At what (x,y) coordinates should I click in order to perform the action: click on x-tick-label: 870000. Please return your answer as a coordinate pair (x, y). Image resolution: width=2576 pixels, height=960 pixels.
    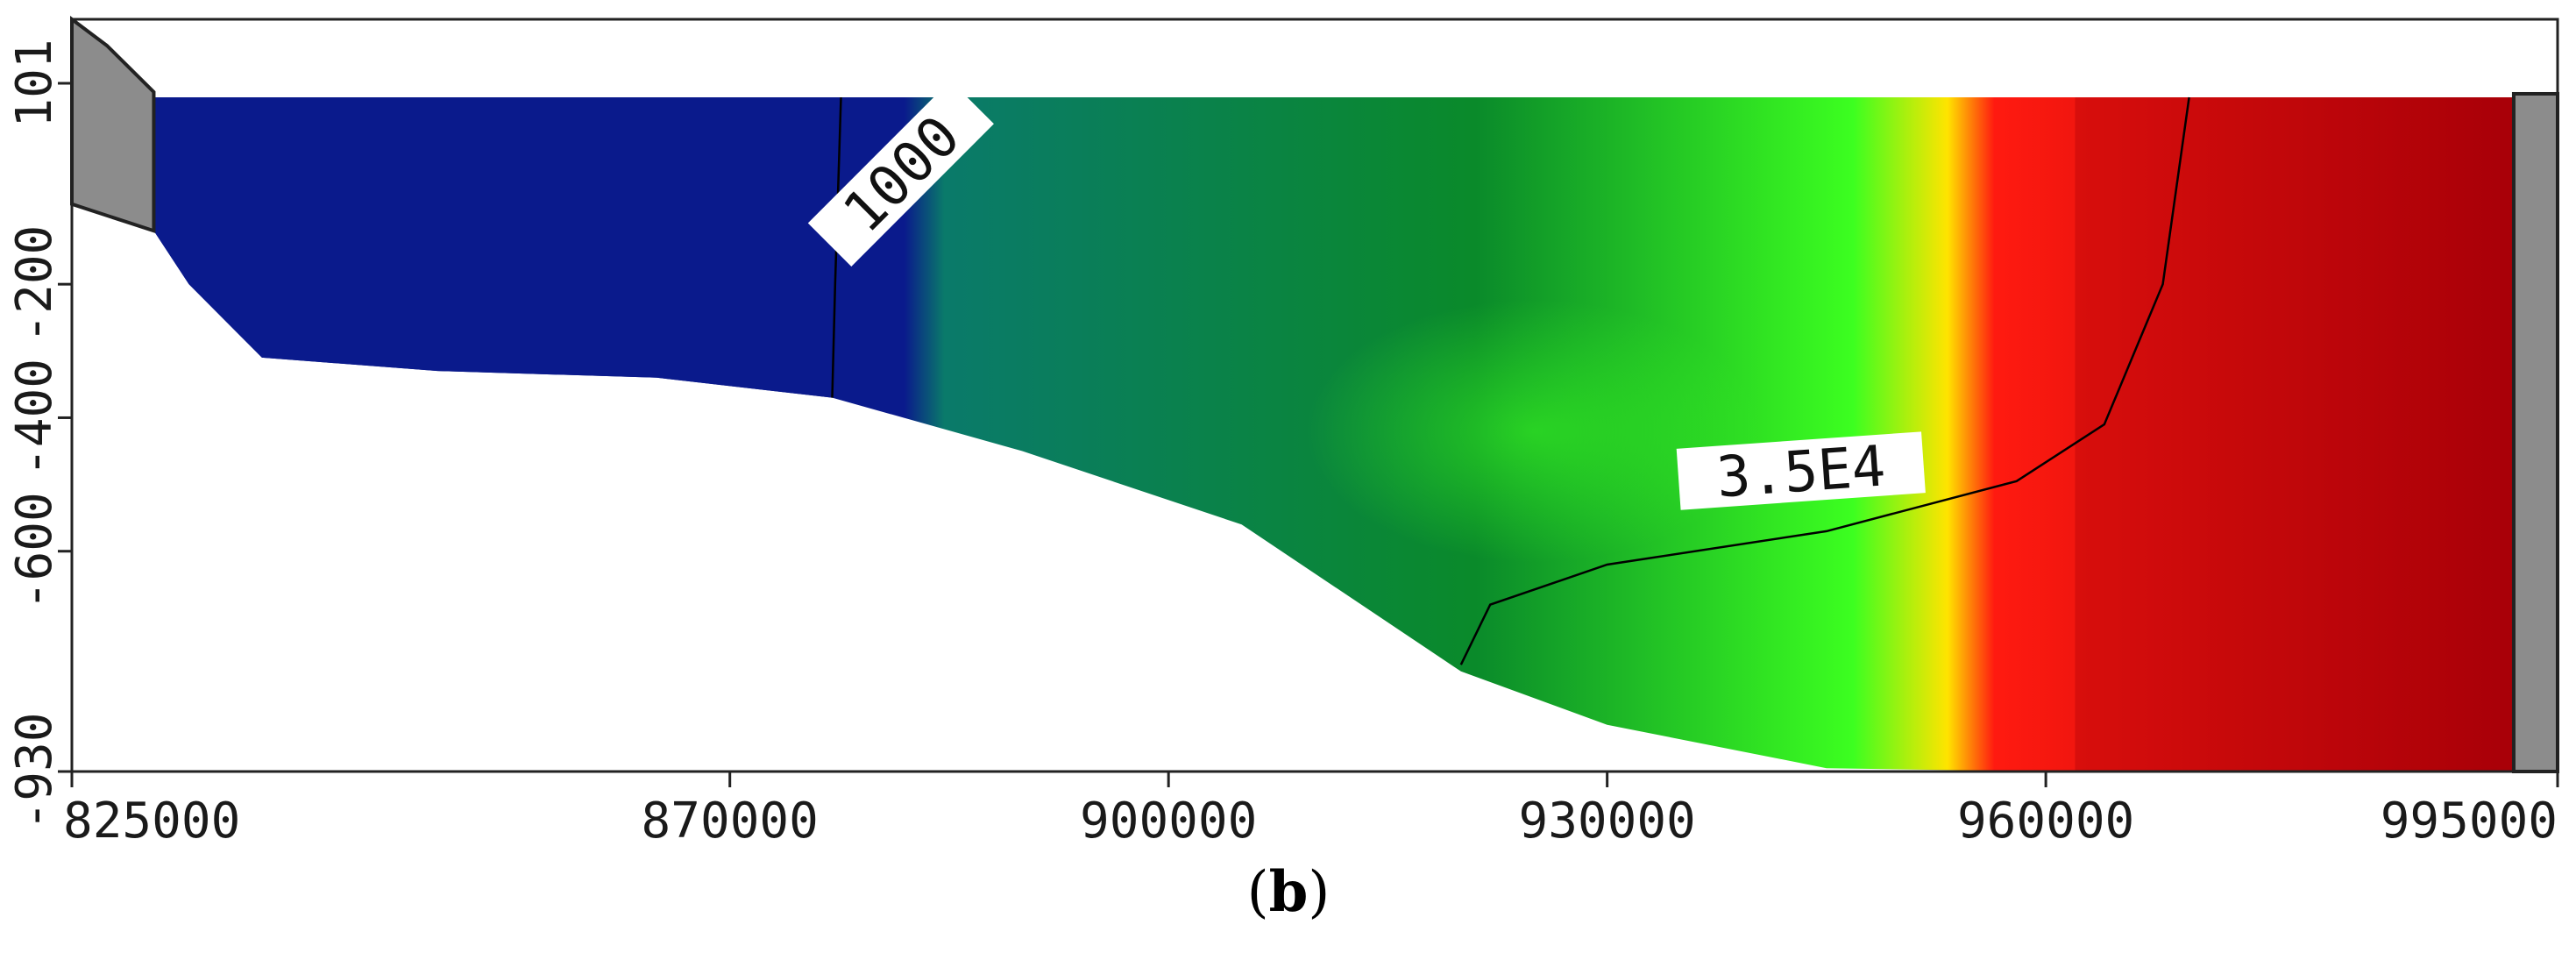
    Looking at the image, I should click on (730, 821).